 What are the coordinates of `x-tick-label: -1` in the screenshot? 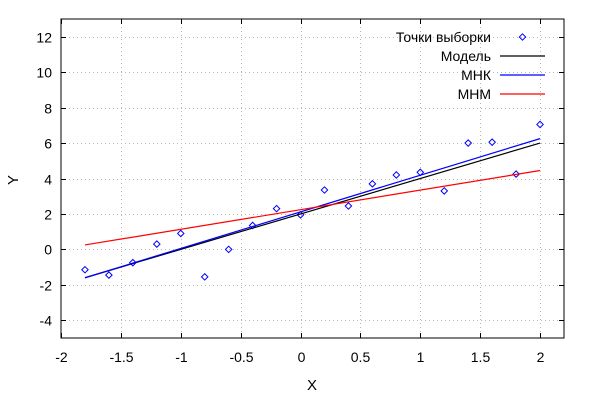 It's located at (181, 357).